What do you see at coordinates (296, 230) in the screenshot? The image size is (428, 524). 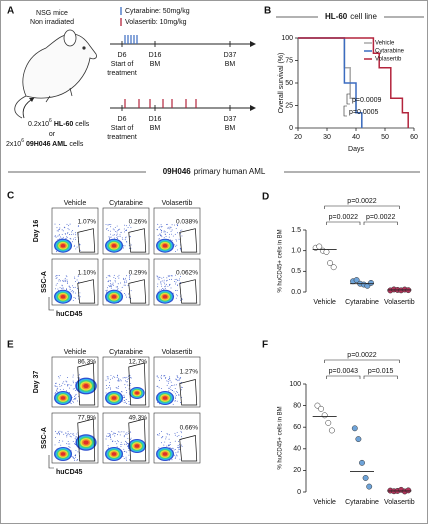 I see `y-tick-label: 1.5` at bounding box center [296, 230].